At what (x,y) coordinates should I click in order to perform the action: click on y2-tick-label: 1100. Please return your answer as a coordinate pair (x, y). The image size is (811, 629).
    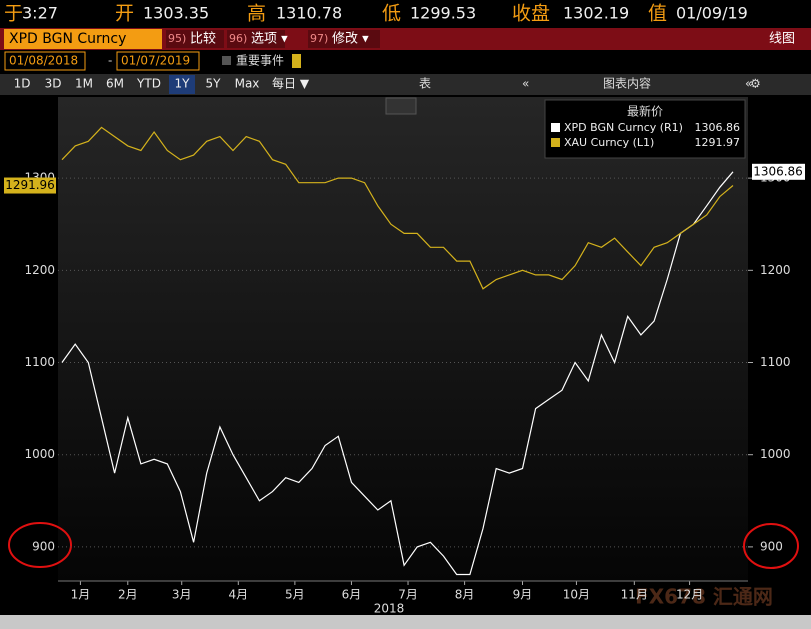
    Looking at the image, I should click on (775, 362).